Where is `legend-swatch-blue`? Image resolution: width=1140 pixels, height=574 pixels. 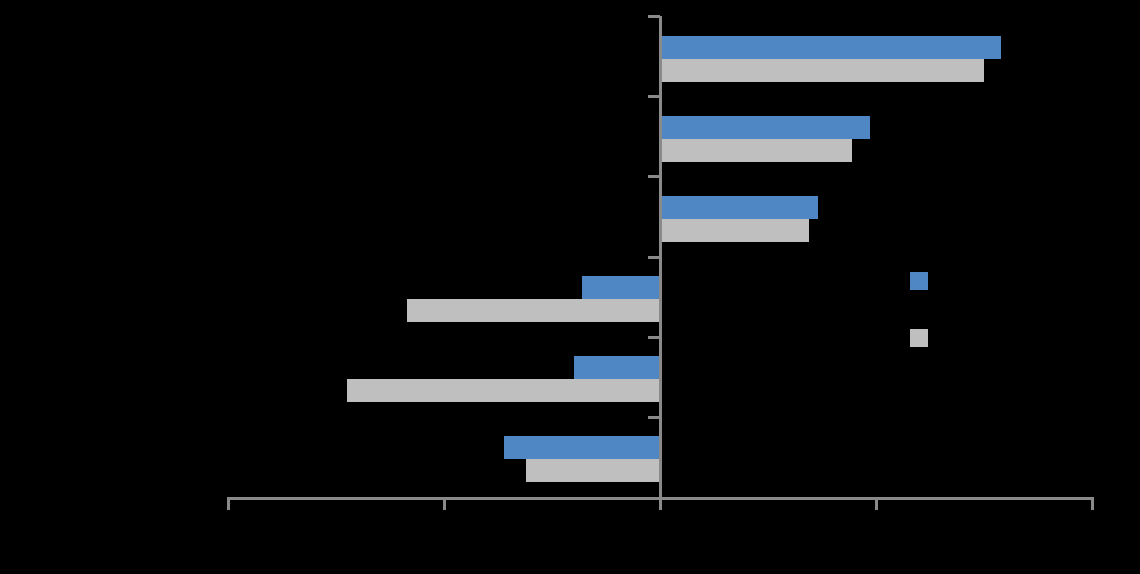 legend-swatch-blue is located at coordinates (919, 281).